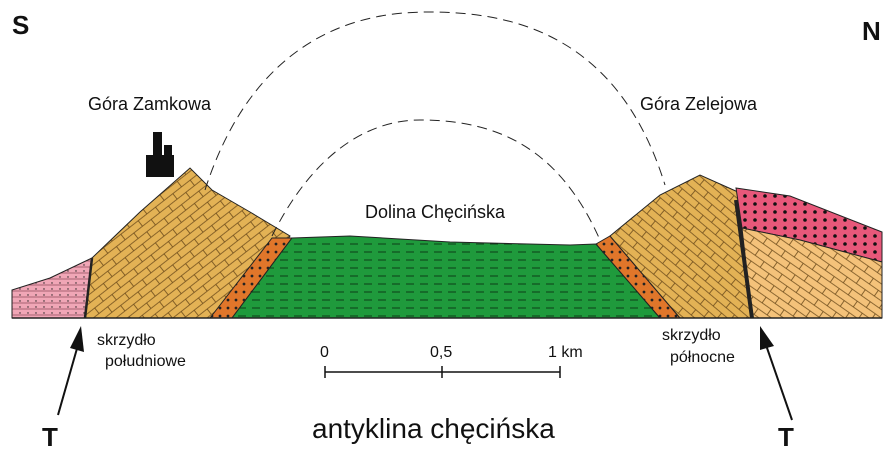 The width and height of the screenshot is (885, 450). What do you see at coordinates (150, 104) in the screenshot?
I see `label-hill: Góra Zamkowa` at bounding box center [150, 104].